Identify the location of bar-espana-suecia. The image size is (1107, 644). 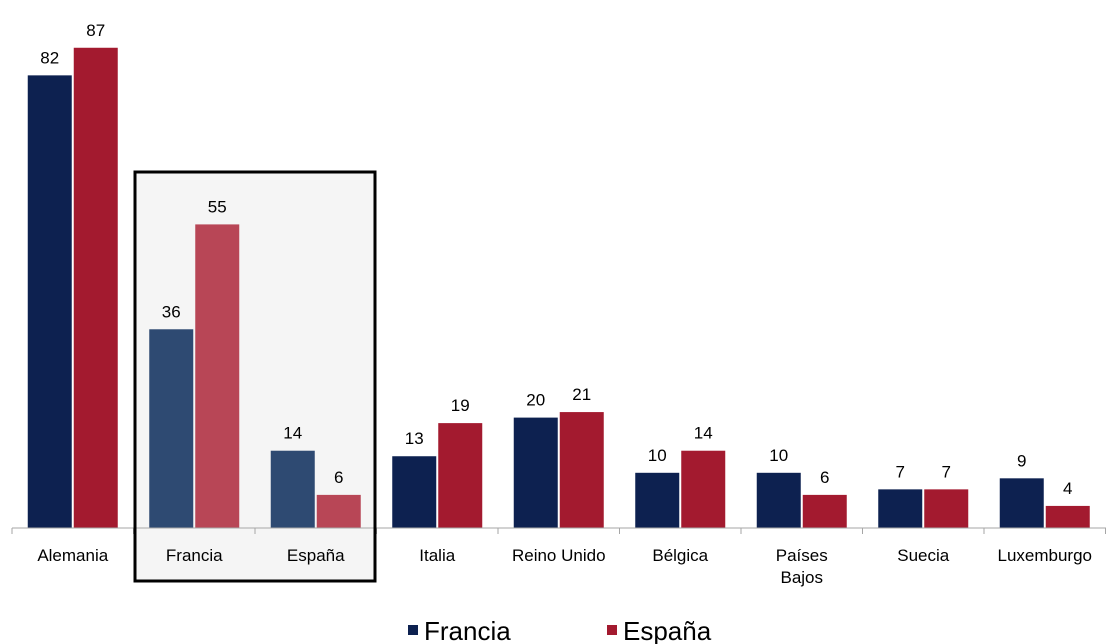
(946, 508).